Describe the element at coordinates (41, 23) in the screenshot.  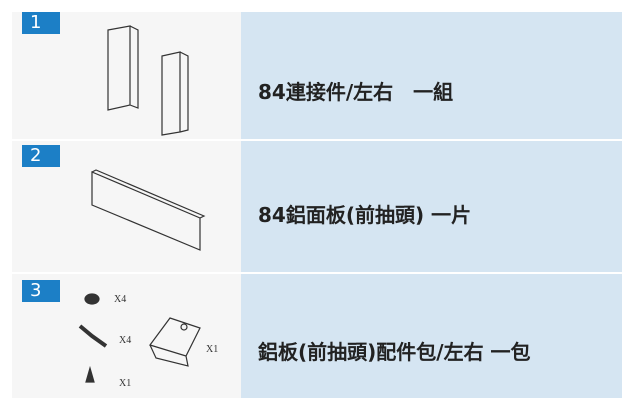
I see `item-number: 1` at that location.